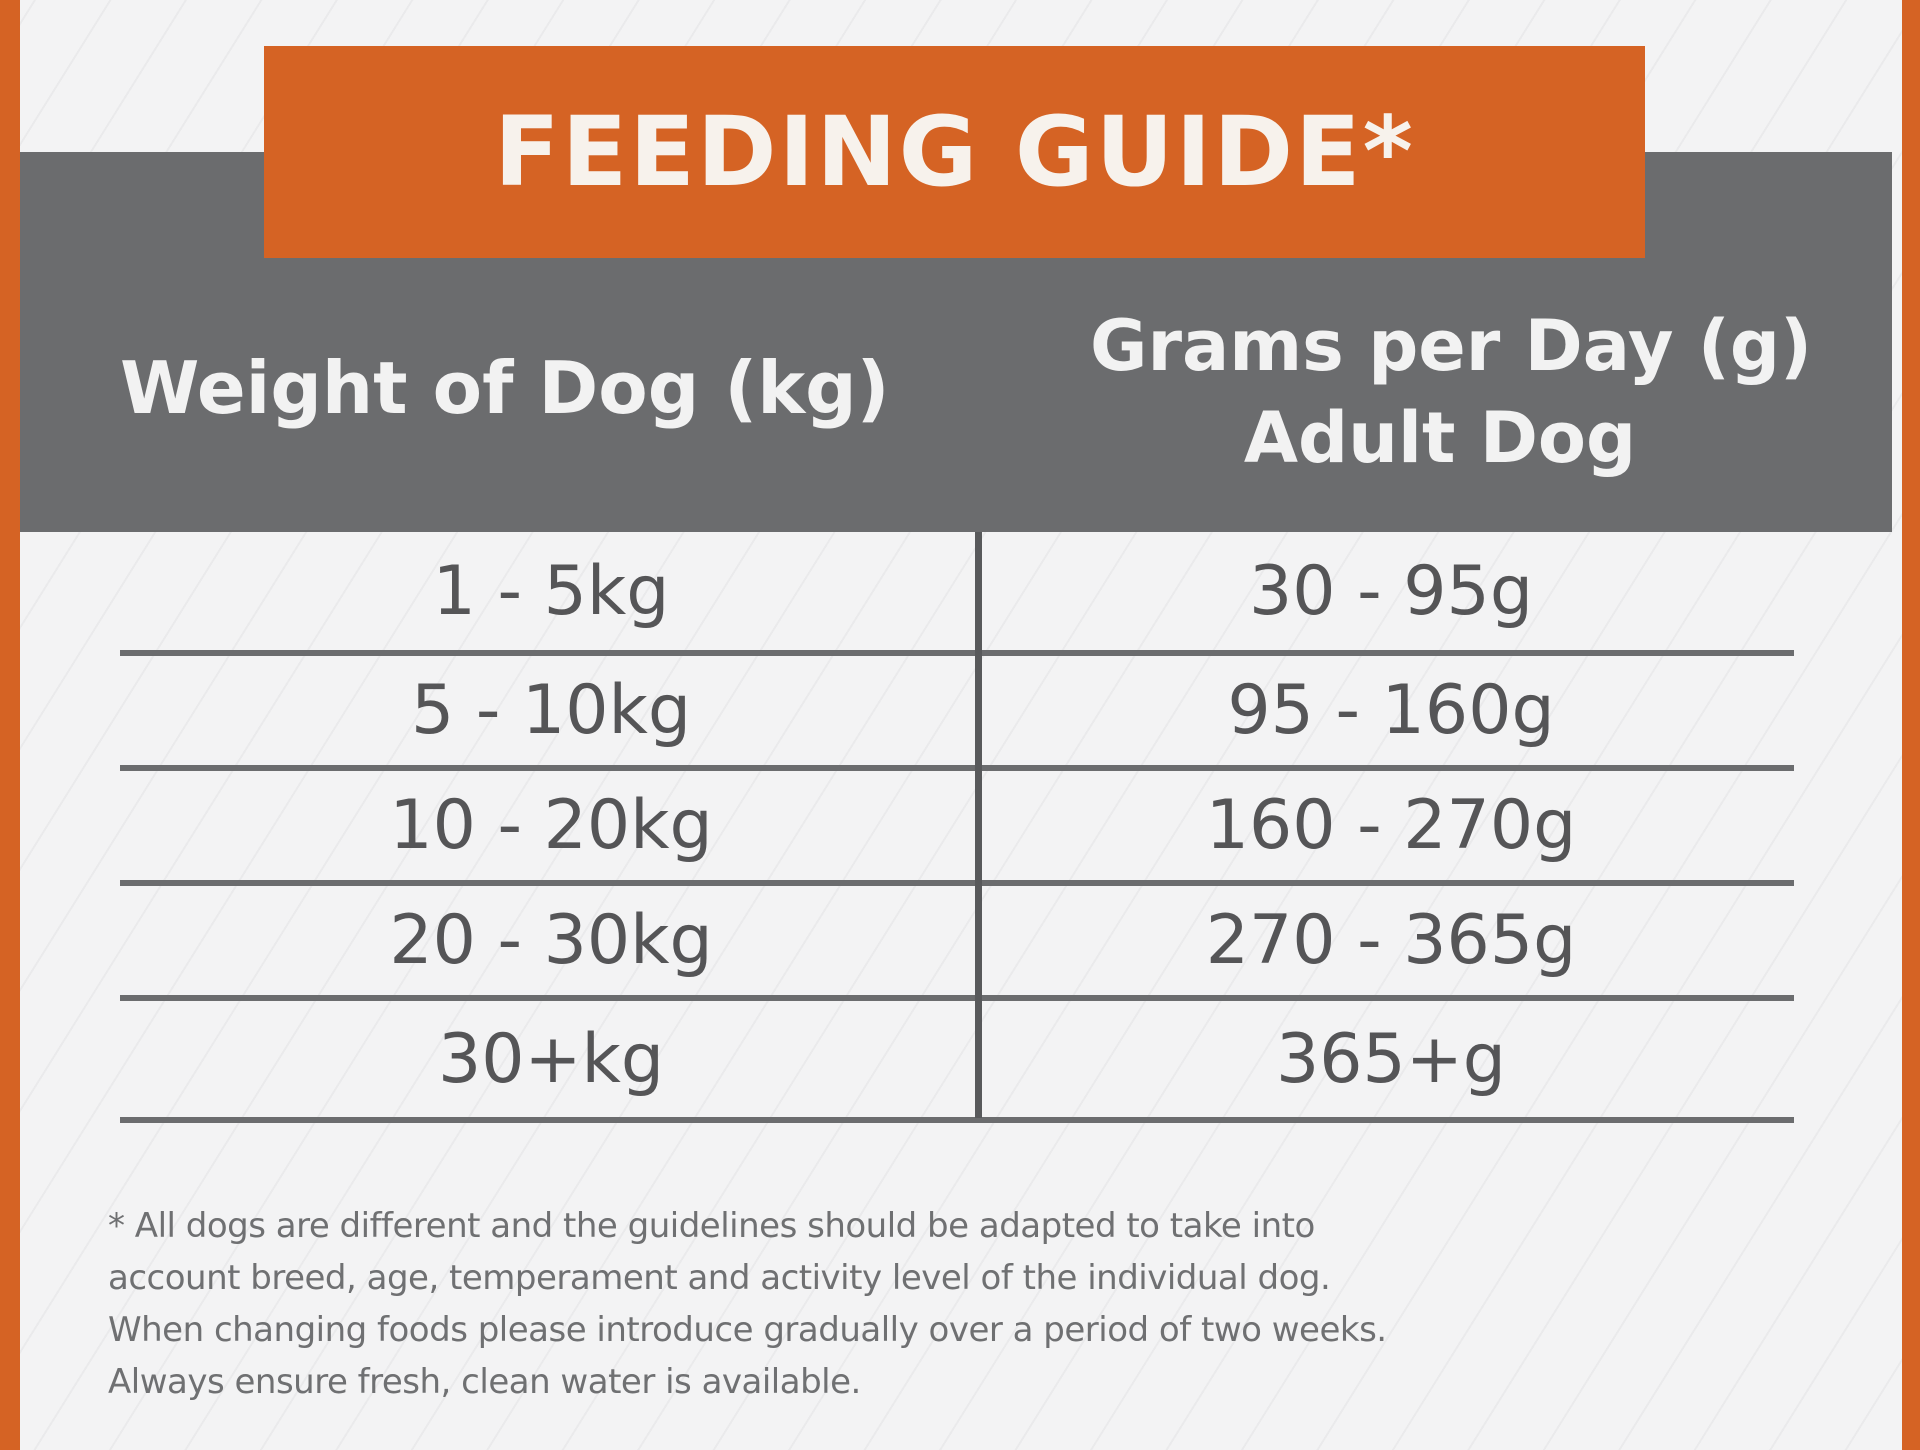 The height and width of the screenshot is (1450, 1920). Describe the element at coordinates (1911, 725) in the screenshot. I see `right-orange-border` at that location.